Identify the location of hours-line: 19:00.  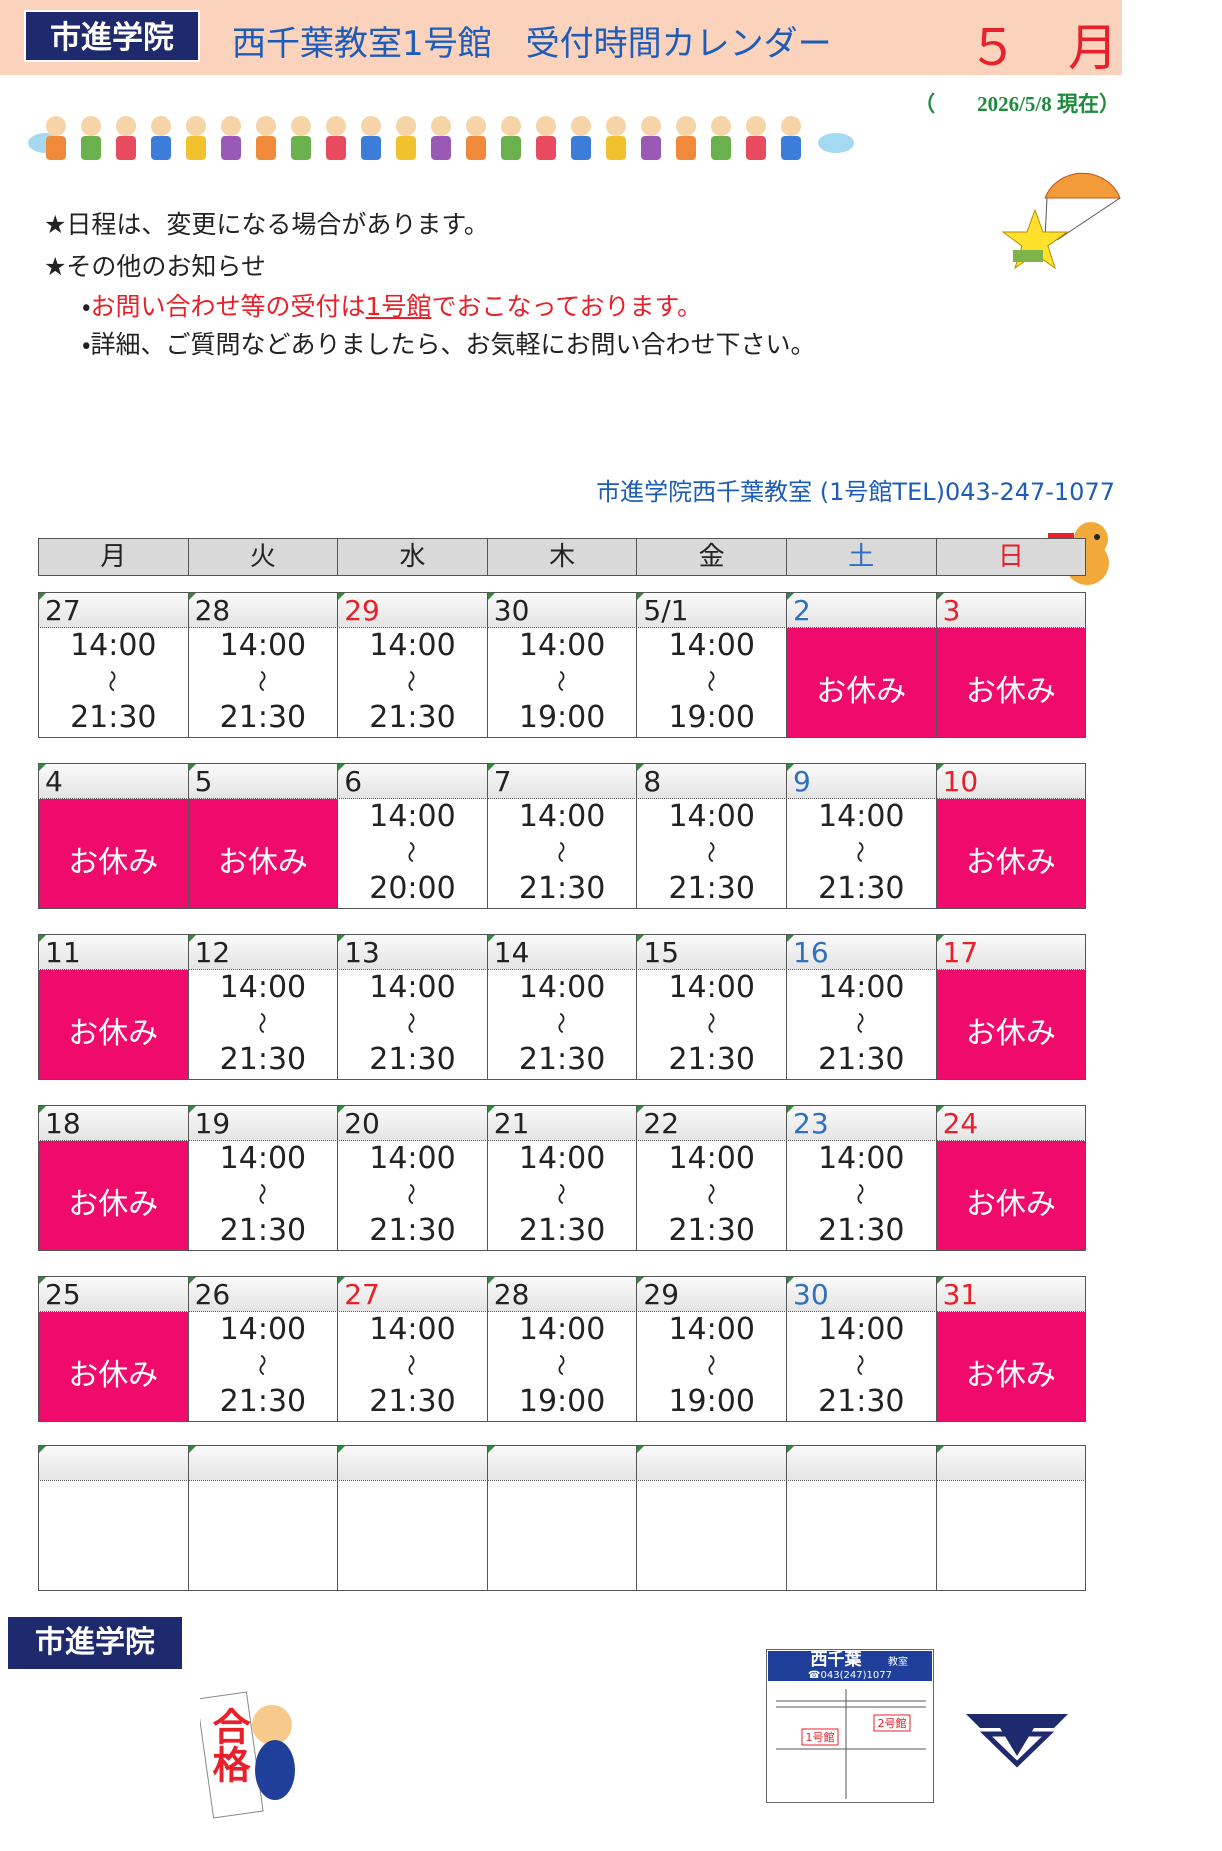
(711, 1401).